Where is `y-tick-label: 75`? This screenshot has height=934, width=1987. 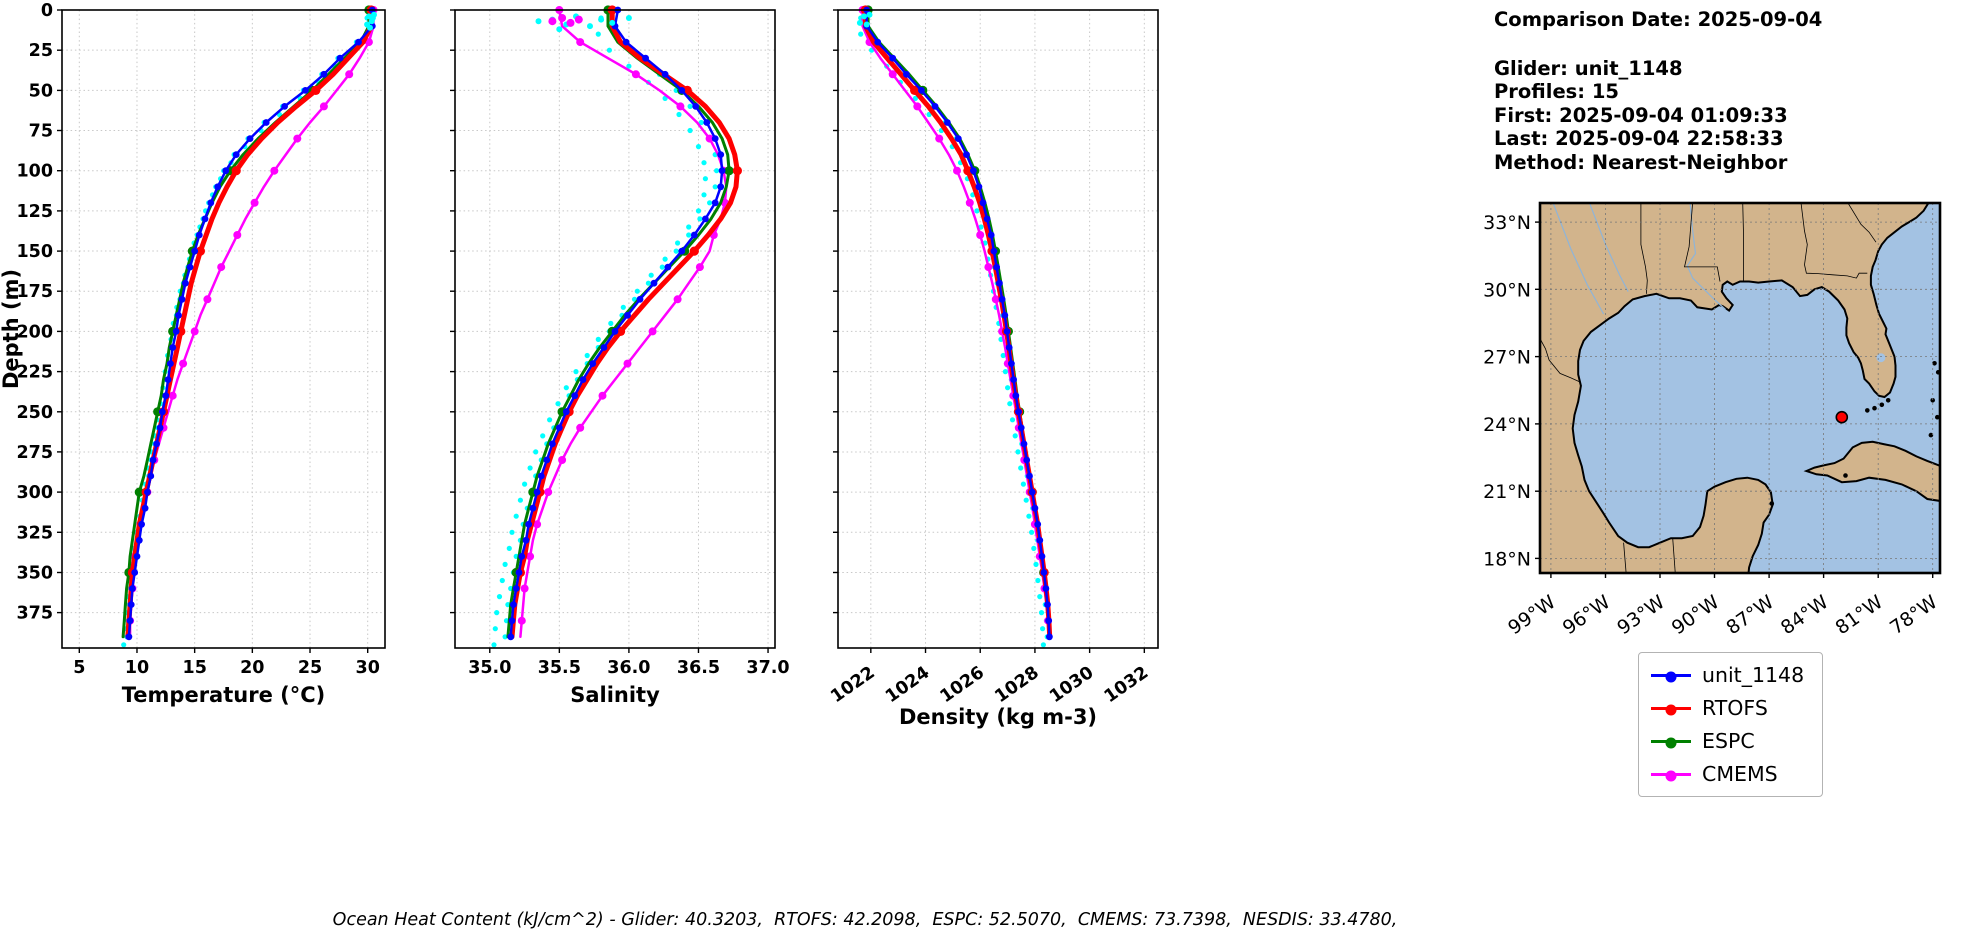 y-tick-label: 75 is located at coordinates (41, 132).